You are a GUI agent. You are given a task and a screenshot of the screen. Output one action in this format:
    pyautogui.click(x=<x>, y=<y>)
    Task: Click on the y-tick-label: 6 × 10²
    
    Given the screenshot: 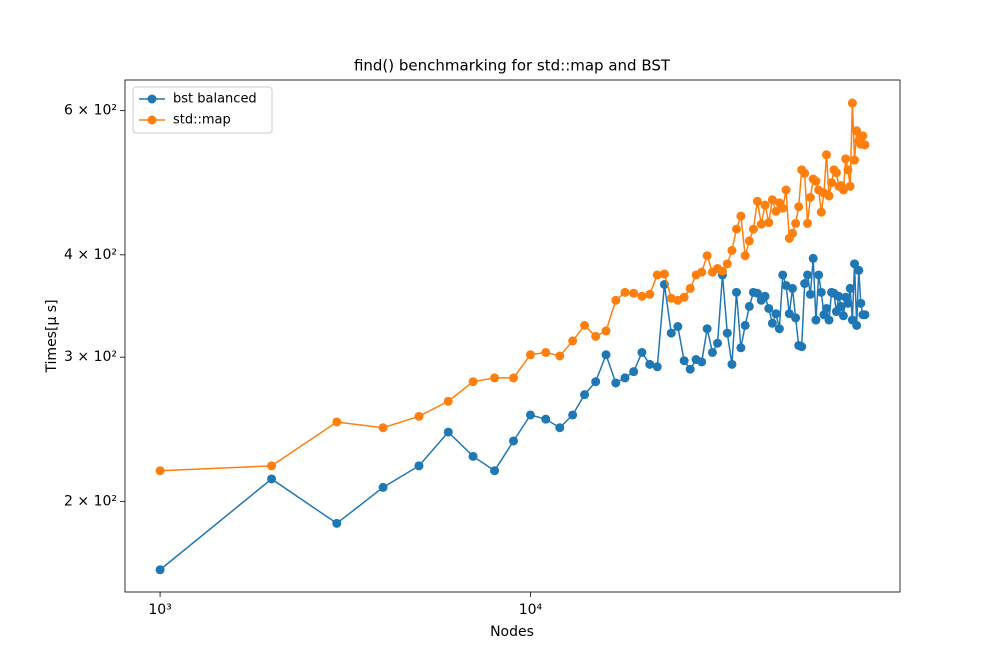 What is the action you would take?
    pyautogui.click(x=90, y=111)
    